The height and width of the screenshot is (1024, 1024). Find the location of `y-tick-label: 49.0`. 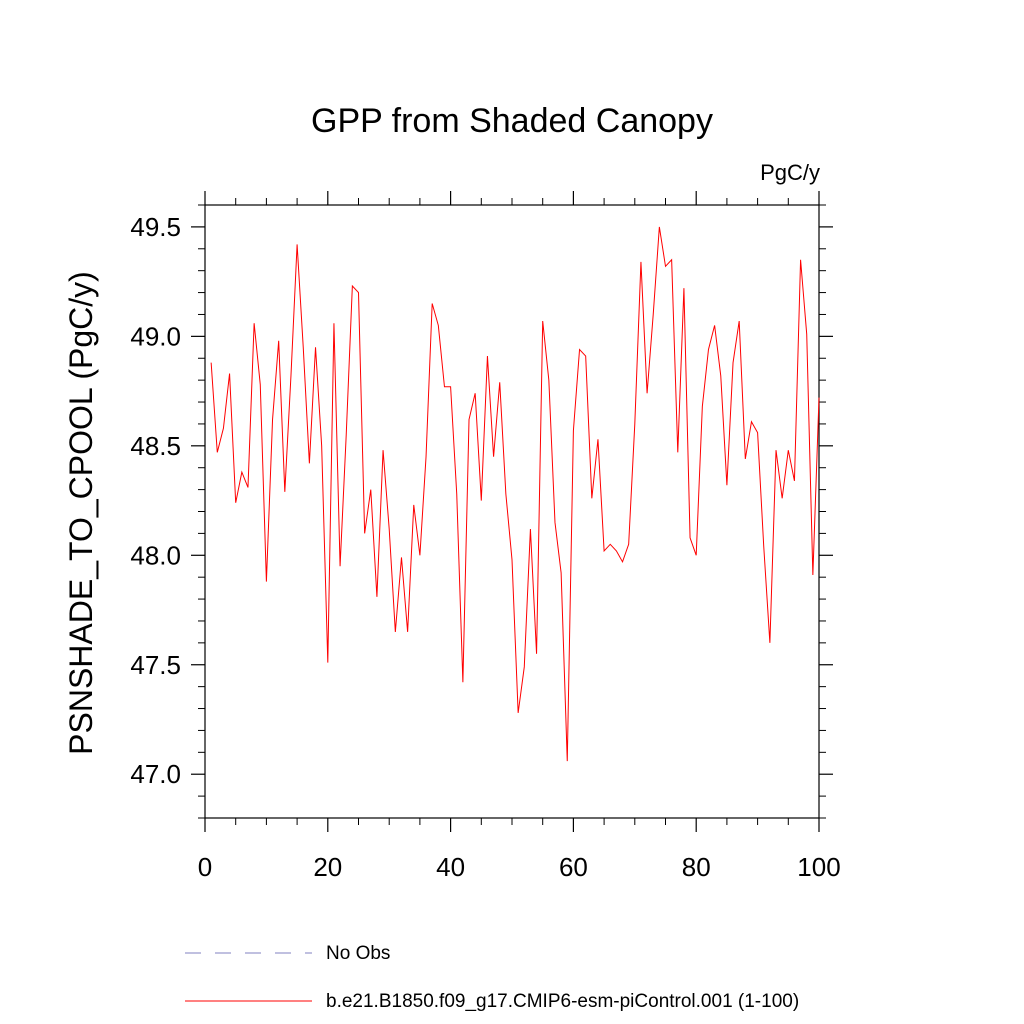

y-tick-label: 49.0 is located at coordinates (155, 336).